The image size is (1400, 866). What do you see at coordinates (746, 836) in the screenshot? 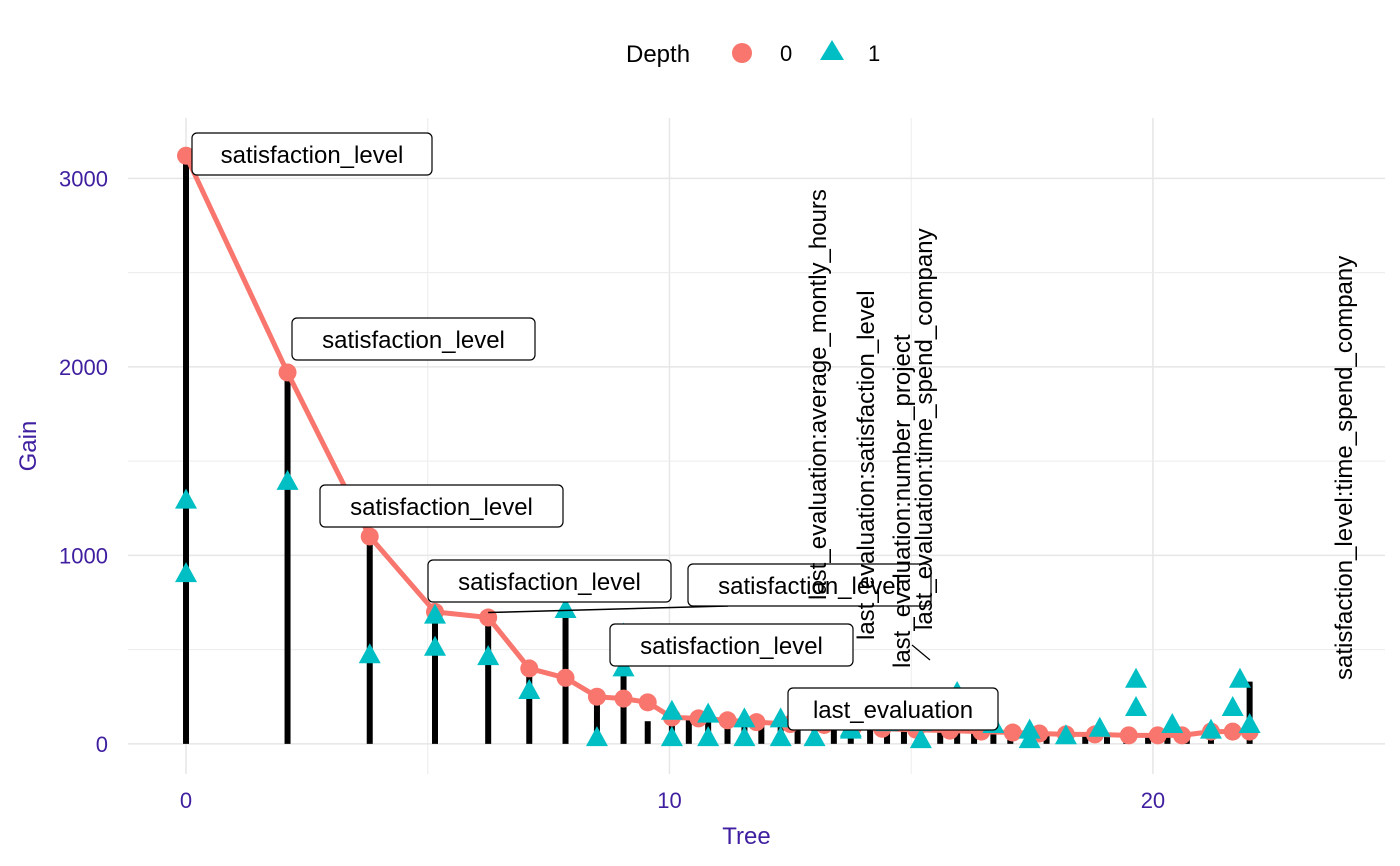
I see `x-axis-title: Tree` at bounding box center [746, 836].